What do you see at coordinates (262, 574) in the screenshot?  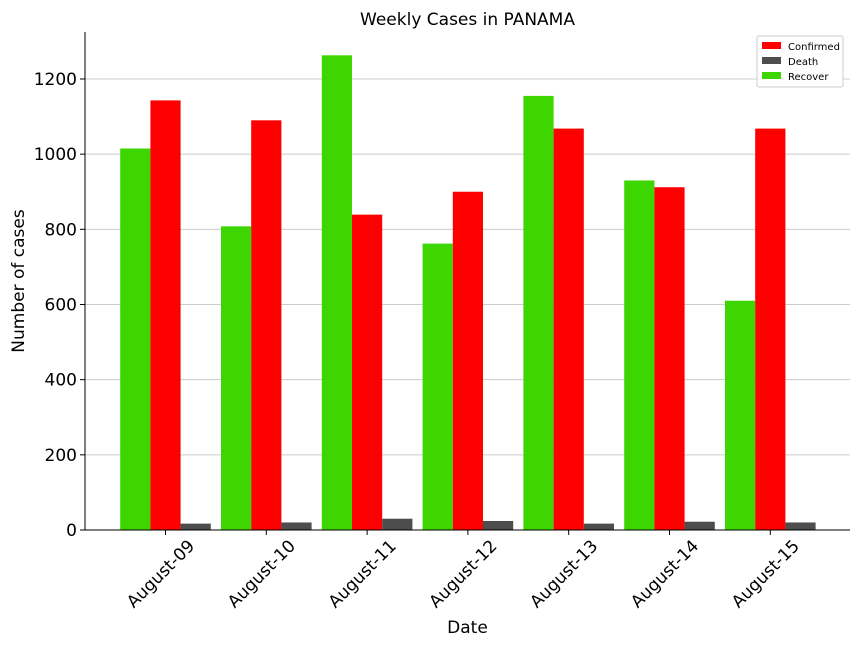 I see `x-tick-label: August-10` at bounding box center [262, 574].